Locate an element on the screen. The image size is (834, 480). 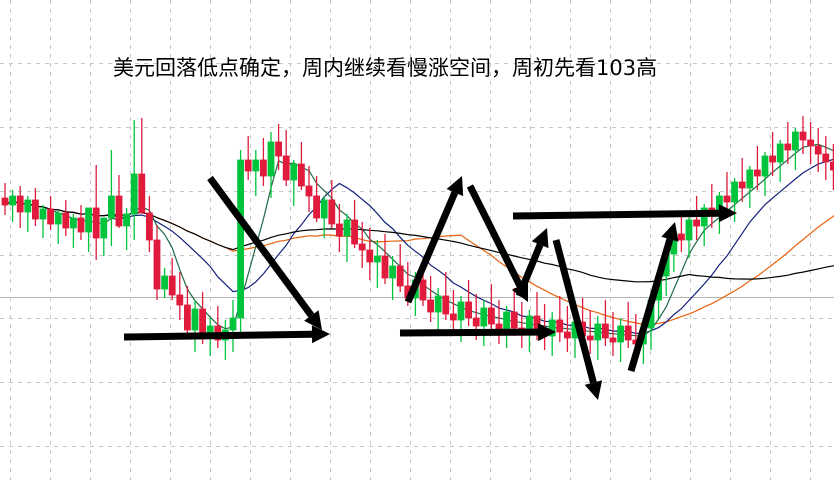
support-arrow-lower-right is located at coordinates (477, 332).